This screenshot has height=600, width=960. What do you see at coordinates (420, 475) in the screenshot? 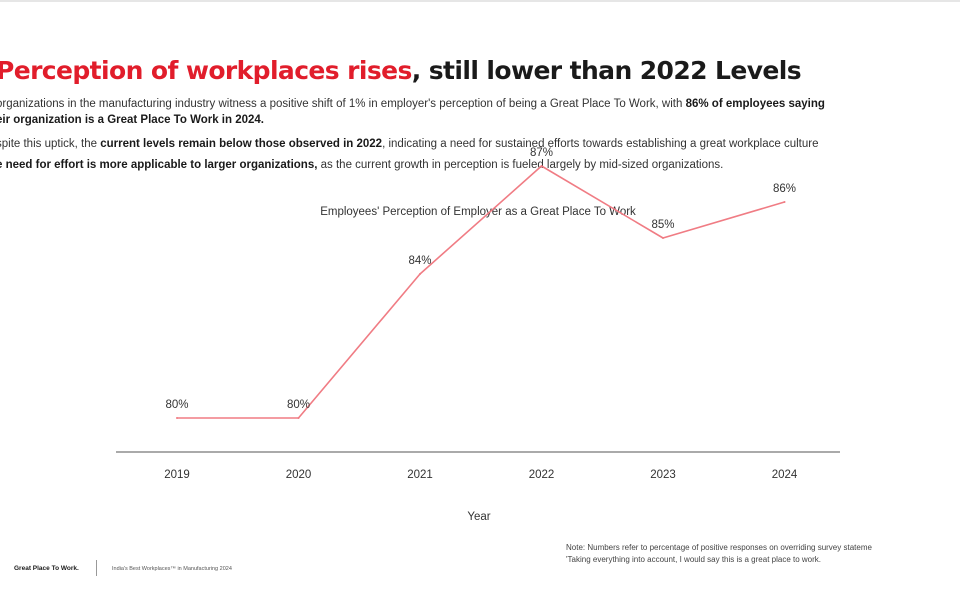
I see `x-tick-label: 2021` at bounding box center [420, 475].